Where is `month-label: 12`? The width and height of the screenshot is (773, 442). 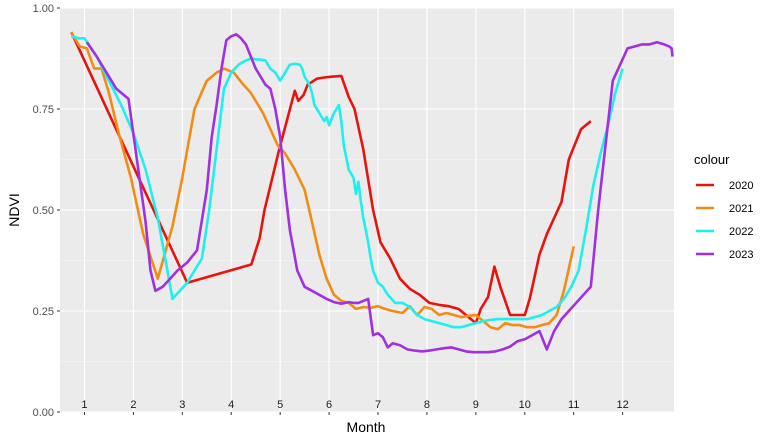
month-label: 12 is located at coordinates (623, 405).